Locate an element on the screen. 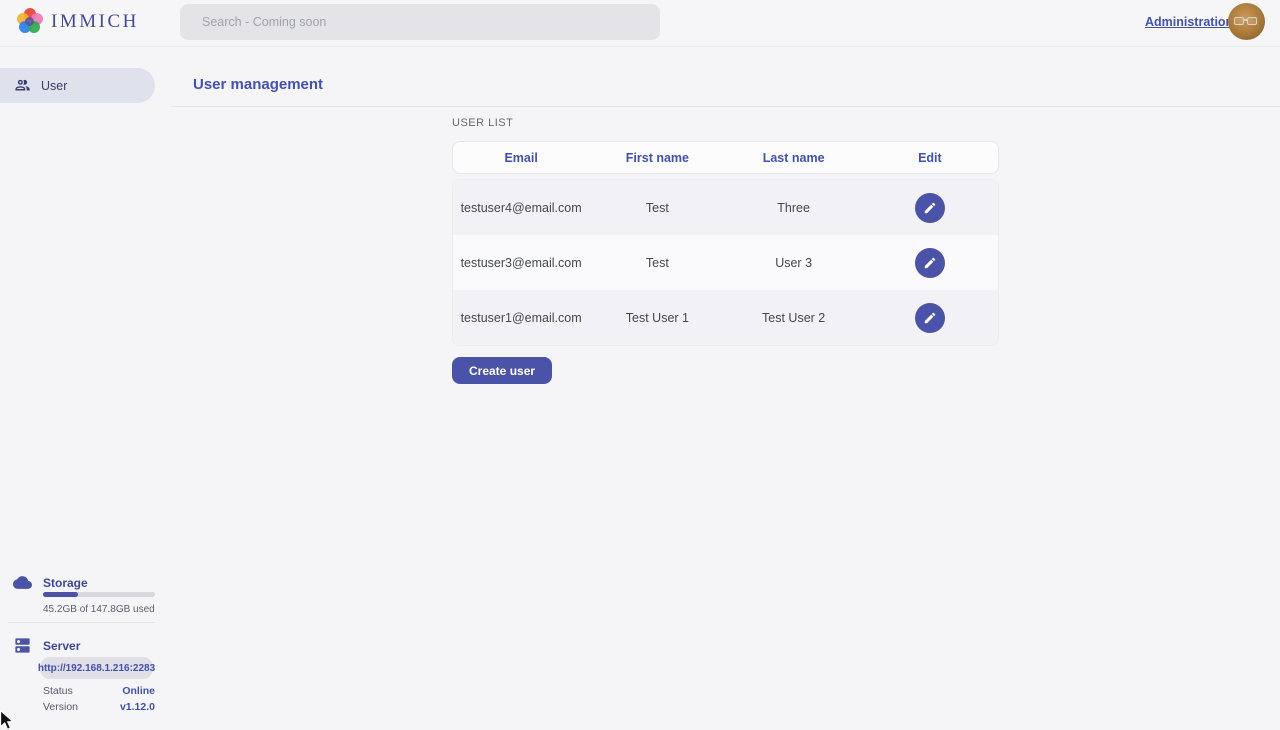 The image size is (1280, 730). top-bar: IMMICH Administration is located at coordinates (640, 23).